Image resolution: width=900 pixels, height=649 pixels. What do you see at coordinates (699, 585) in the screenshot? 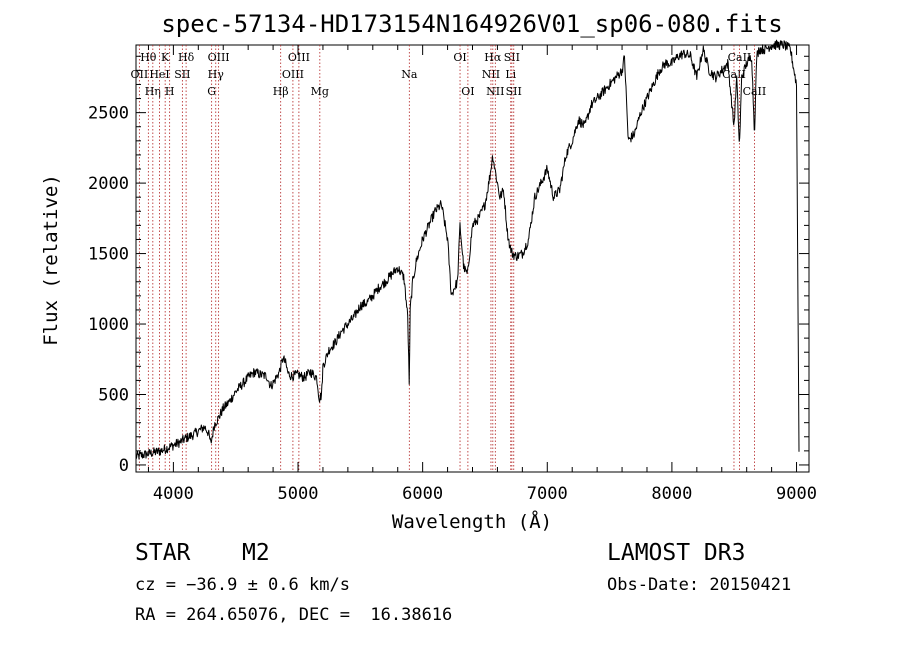
I see `obs-date: Obs-Date: 20150421` at bounding box center [699, 585].